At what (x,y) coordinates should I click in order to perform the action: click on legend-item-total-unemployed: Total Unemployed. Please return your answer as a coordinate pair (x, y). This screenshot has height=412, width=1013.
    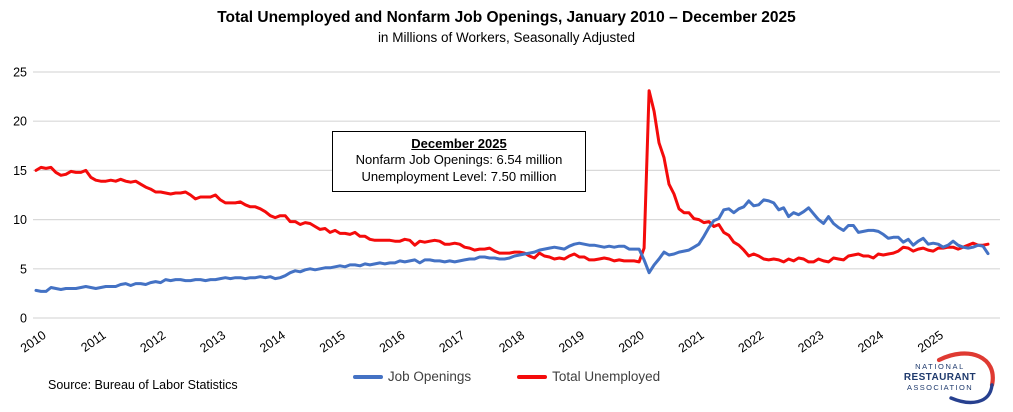
    Looking at the image, I should click on (588, 376).